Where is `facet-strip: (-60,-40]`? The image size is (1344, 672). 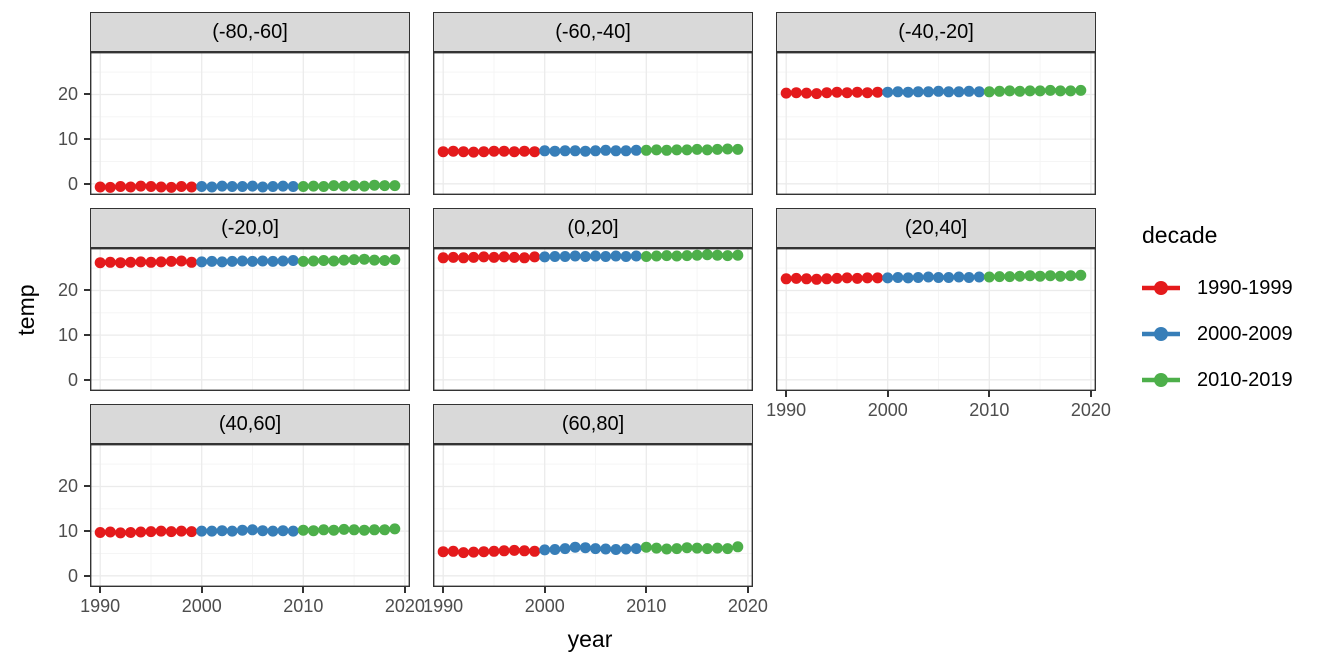 facet-strip: (-60,-40] is located at coordinates (593, 32).